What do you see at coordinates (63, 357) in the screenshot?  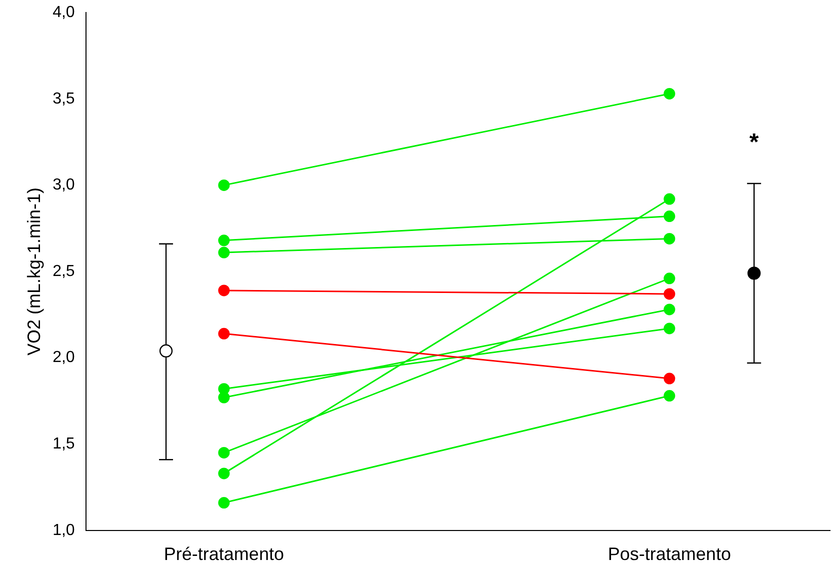 I see `y-tick-label: 2,0` at bounding box center [63, 357].